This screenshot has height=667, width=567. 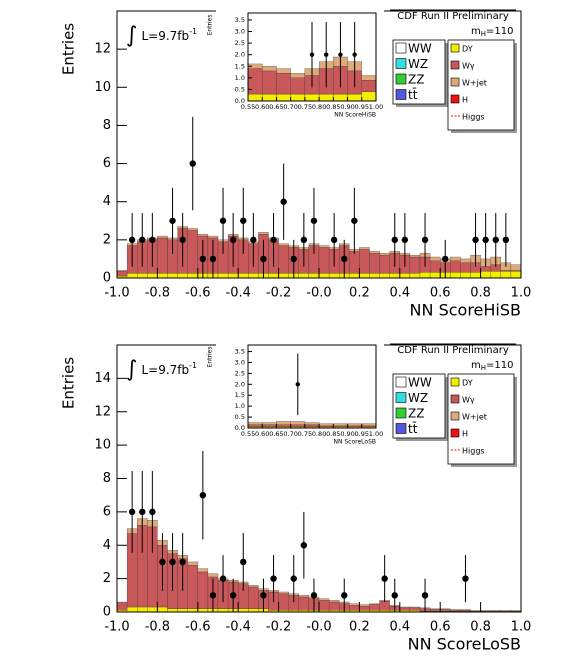 What do you see at coordinates (278, 293) in the screenshot?
I see `x-tick-label: -0.2` at bounding box center [278, 293].